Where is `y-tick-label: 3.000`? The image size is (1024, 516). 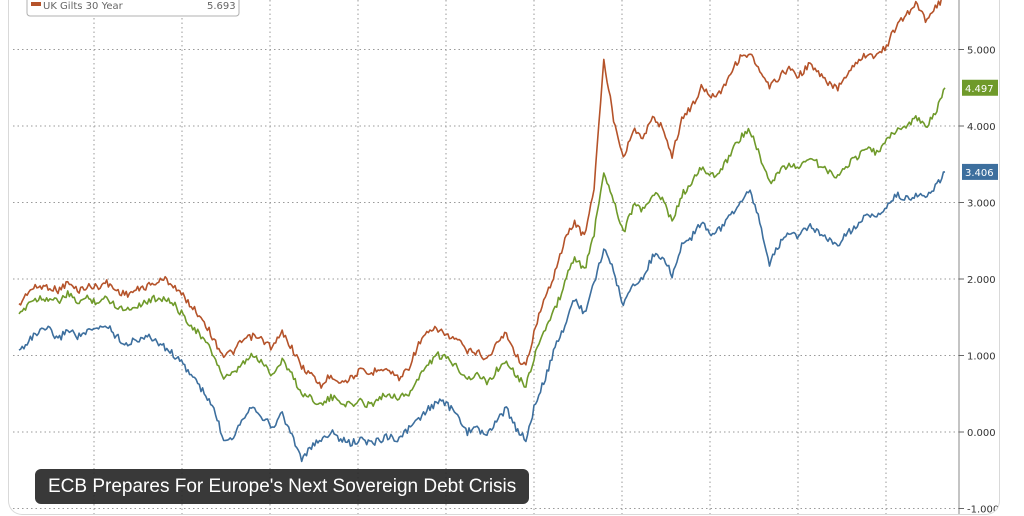
y-tick-label: 3.000 is located at coordinates (981, 204).